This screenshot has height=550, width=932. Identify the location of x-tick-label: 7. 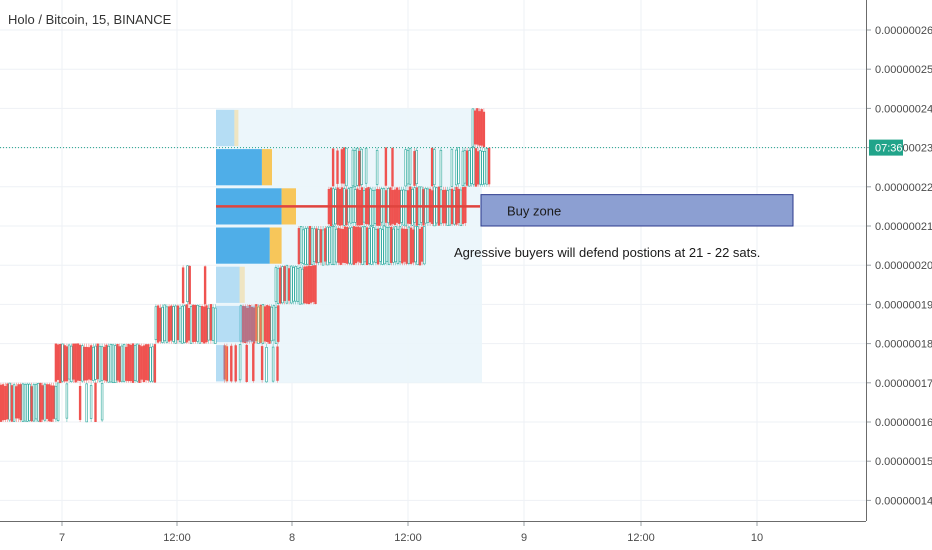
(62, 538).